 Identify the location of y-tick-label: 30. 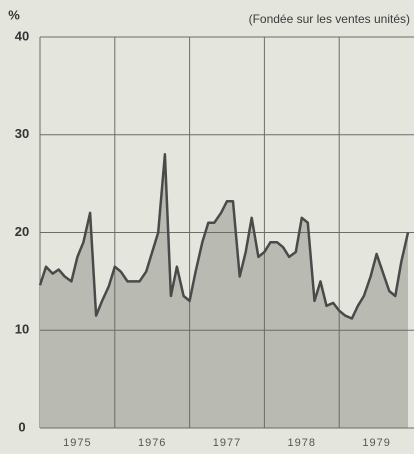
(22, 133).